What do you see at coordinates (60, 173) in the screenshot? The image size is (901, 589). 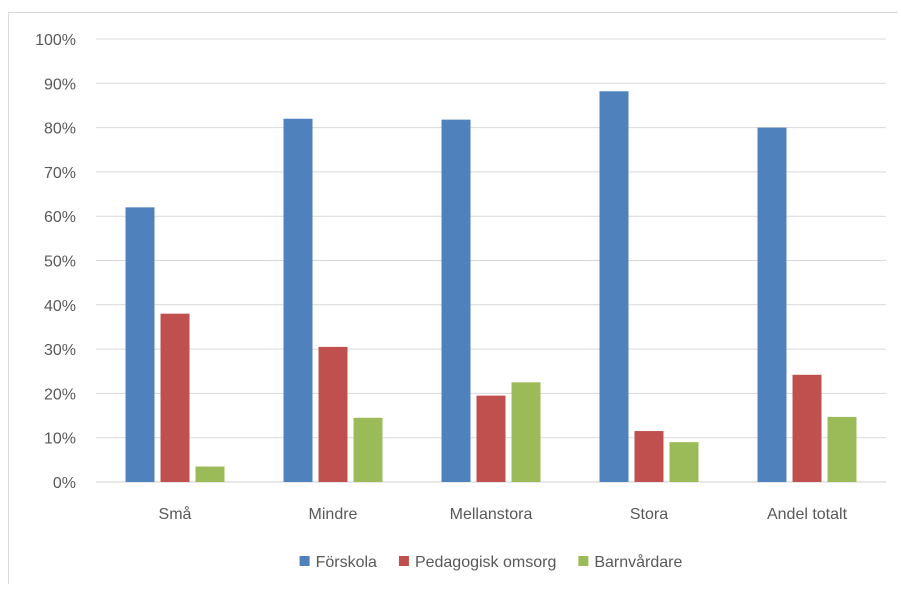 I see `y-tick-label: 70%` at bounding box center [60, 173].